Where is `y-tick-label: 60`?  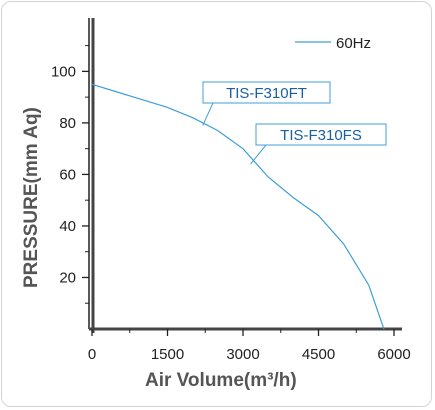
y-tick-label: 60 is located at coordinates (67, 174).